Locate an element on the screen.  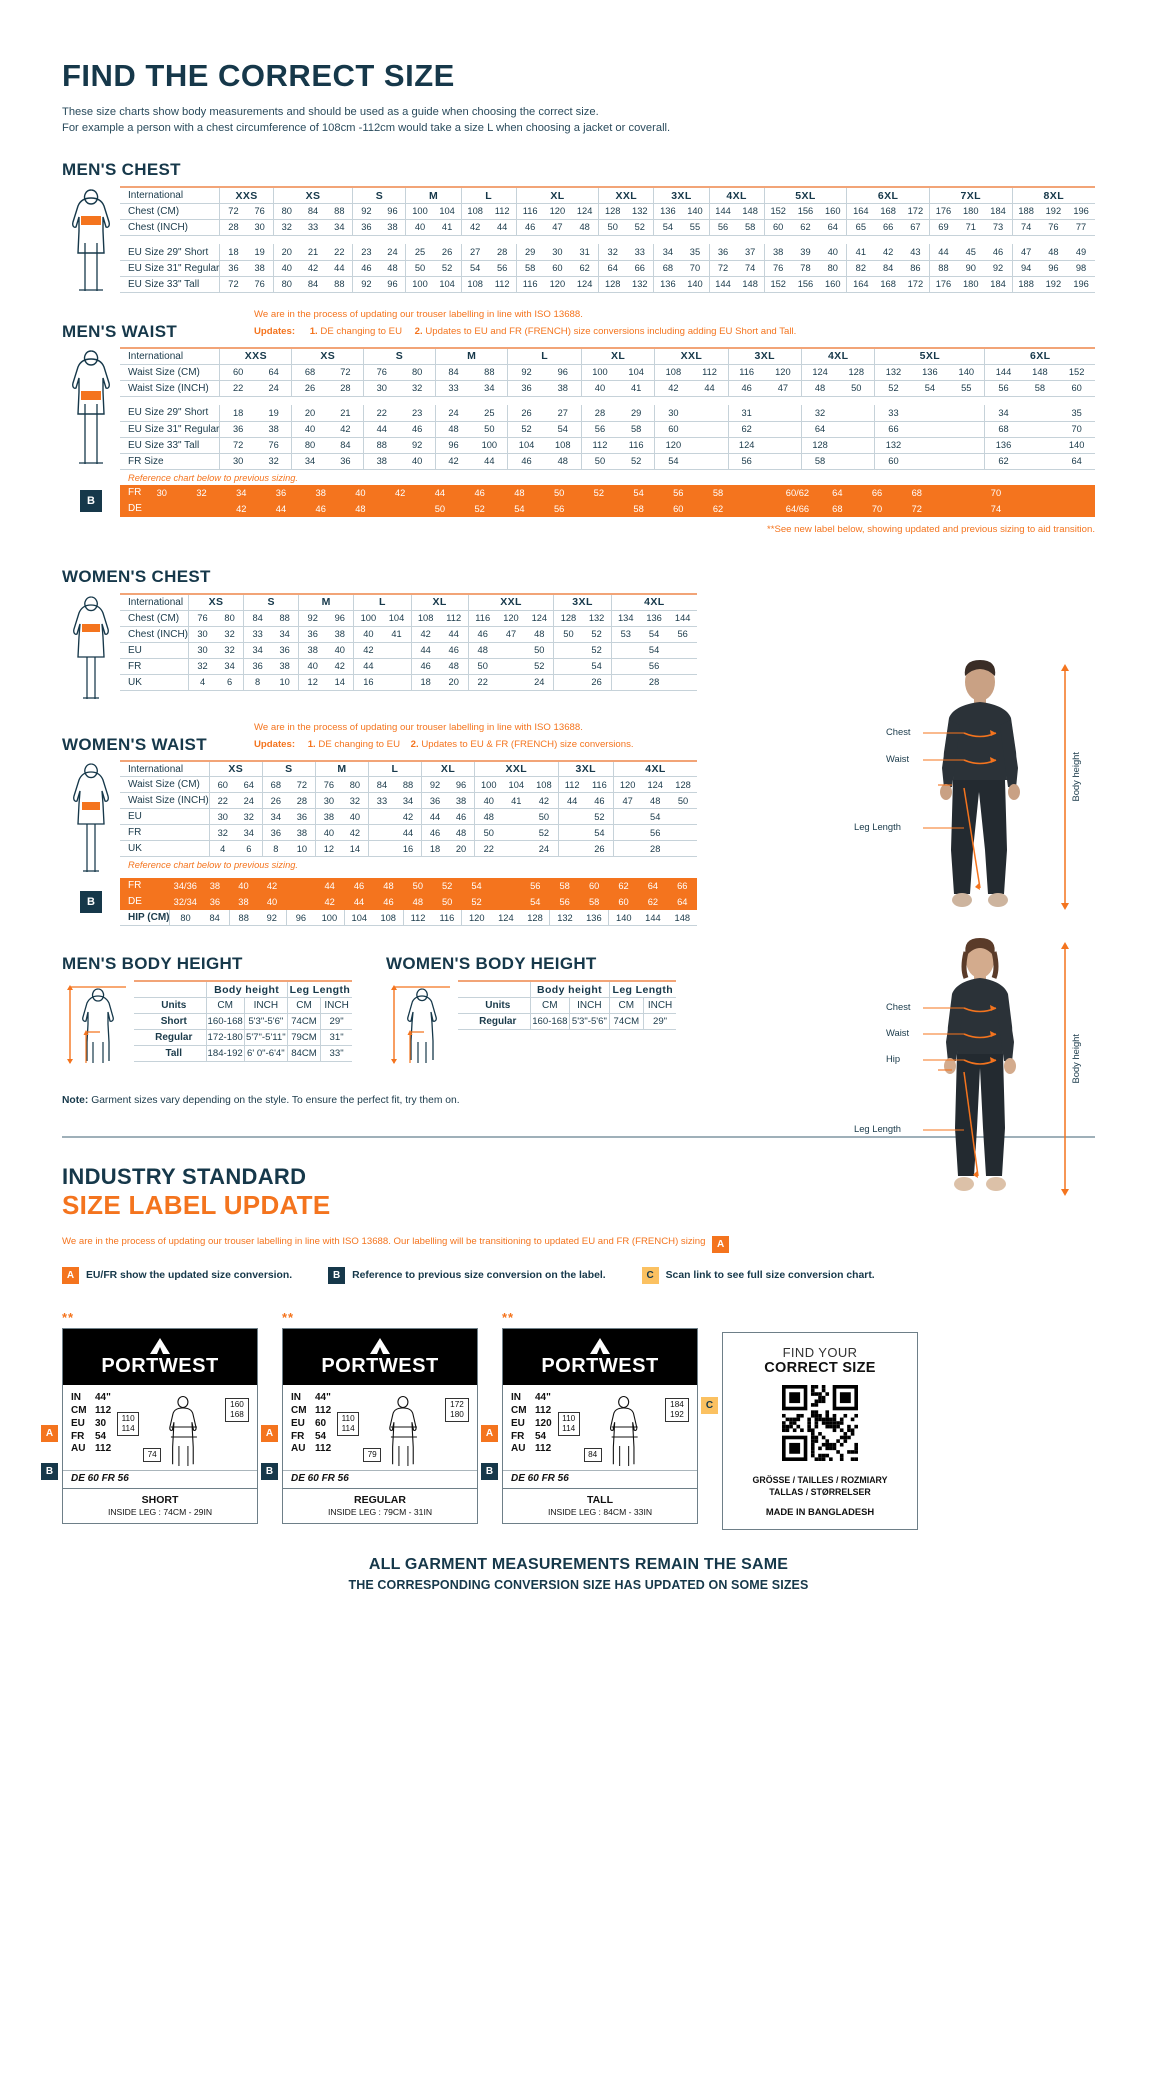
size-key: IN is located at coordinates (296, 1398).